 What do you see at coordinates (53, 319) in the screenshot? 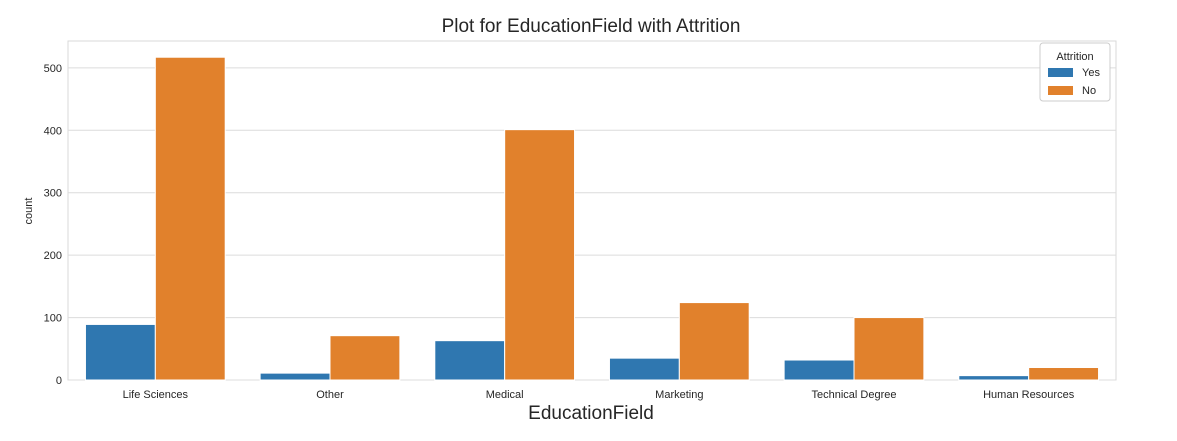
I see `y-tick-label: 100` at bounding box center [53, 319].